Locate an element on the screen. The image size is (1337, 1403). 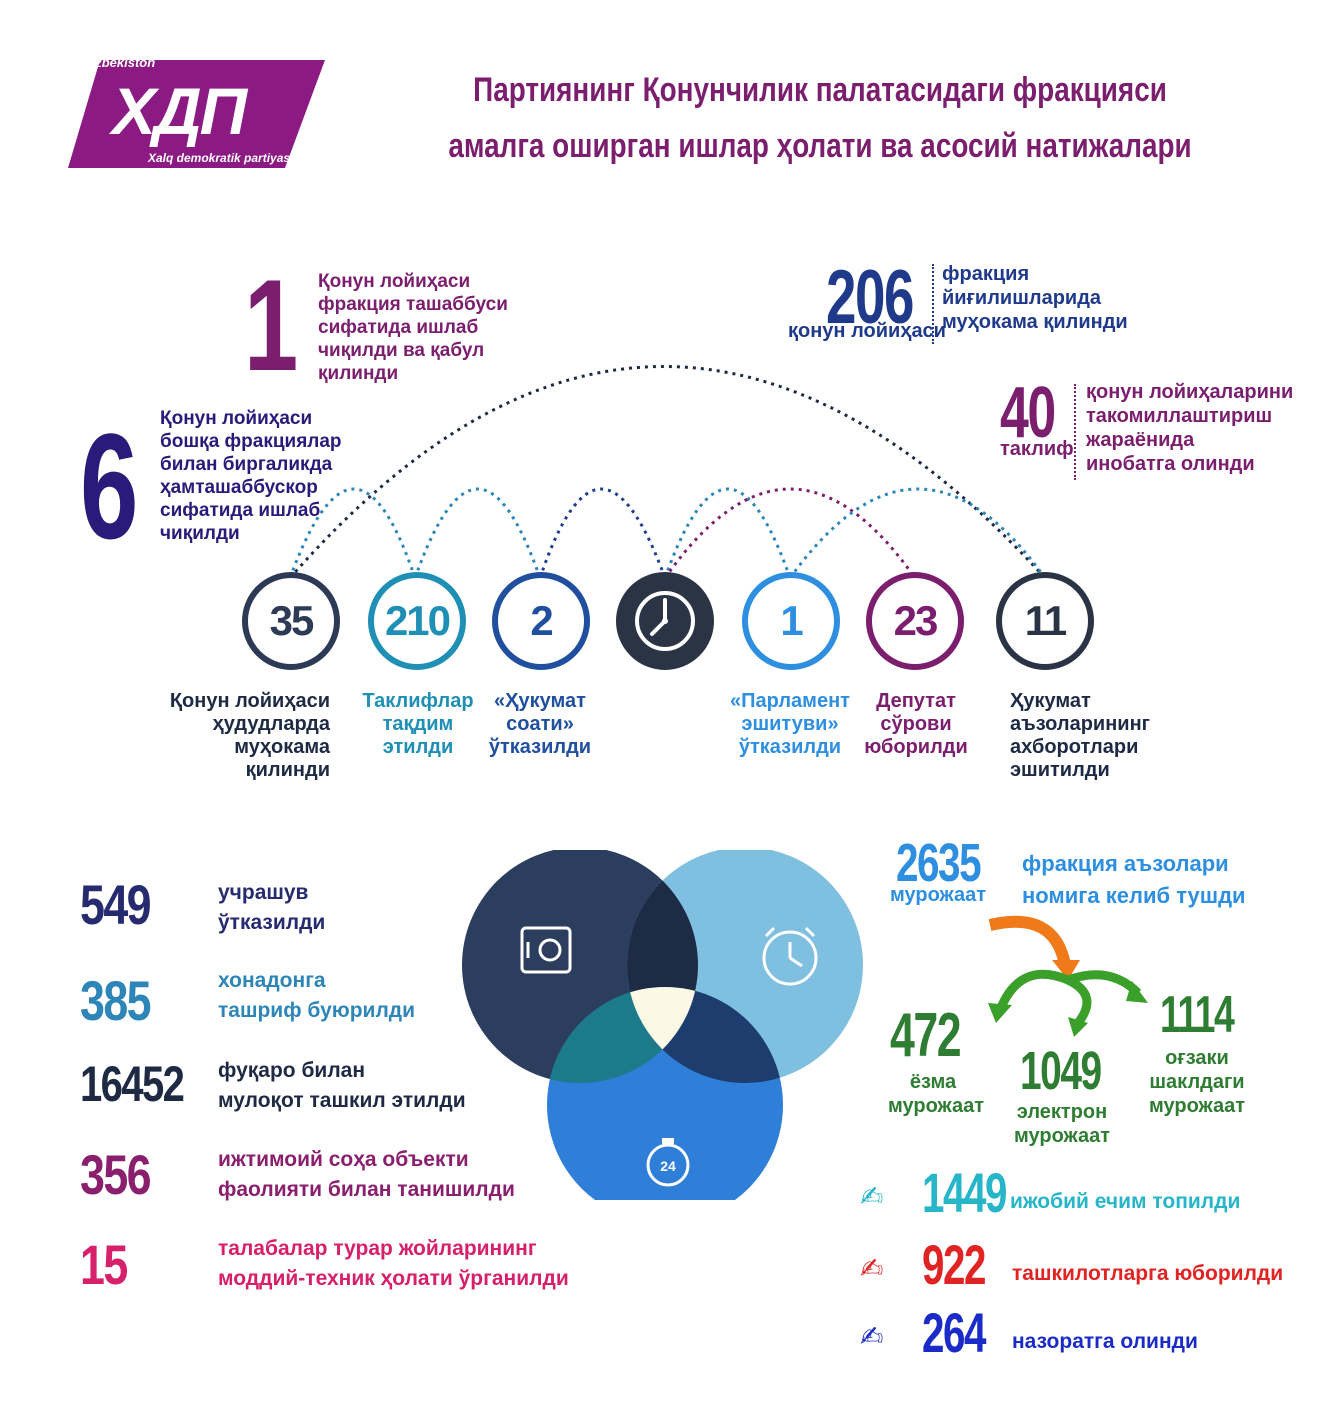
stat-16452-number: 16452 is located at coordinates (132, 1084).